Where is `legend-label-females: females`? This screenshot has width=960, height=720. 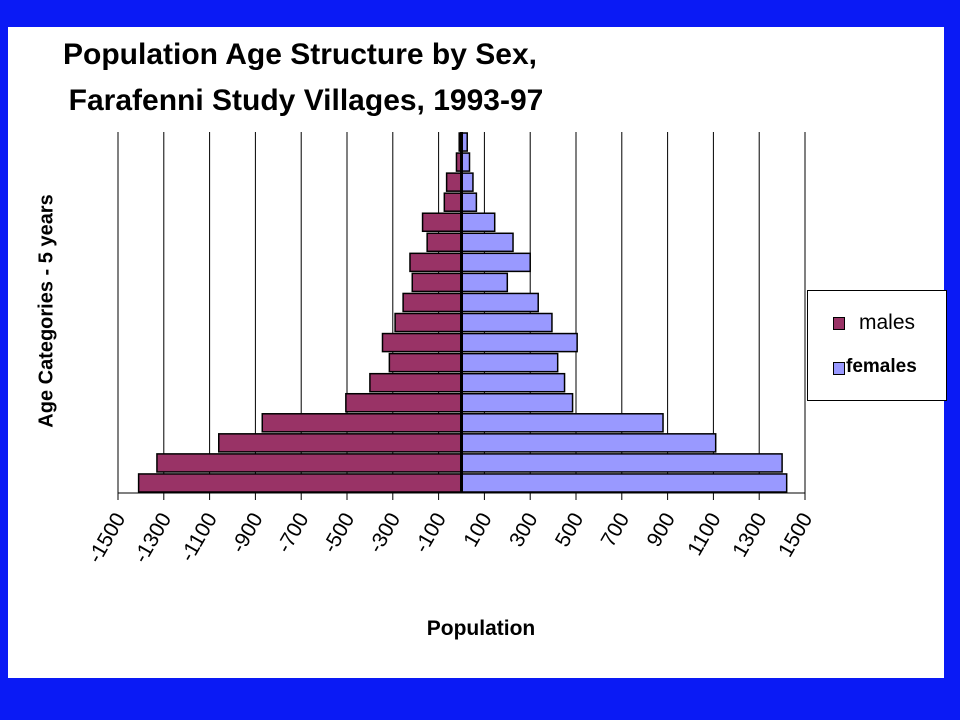 legend-label-females: females is located at coordinates (881, 366).